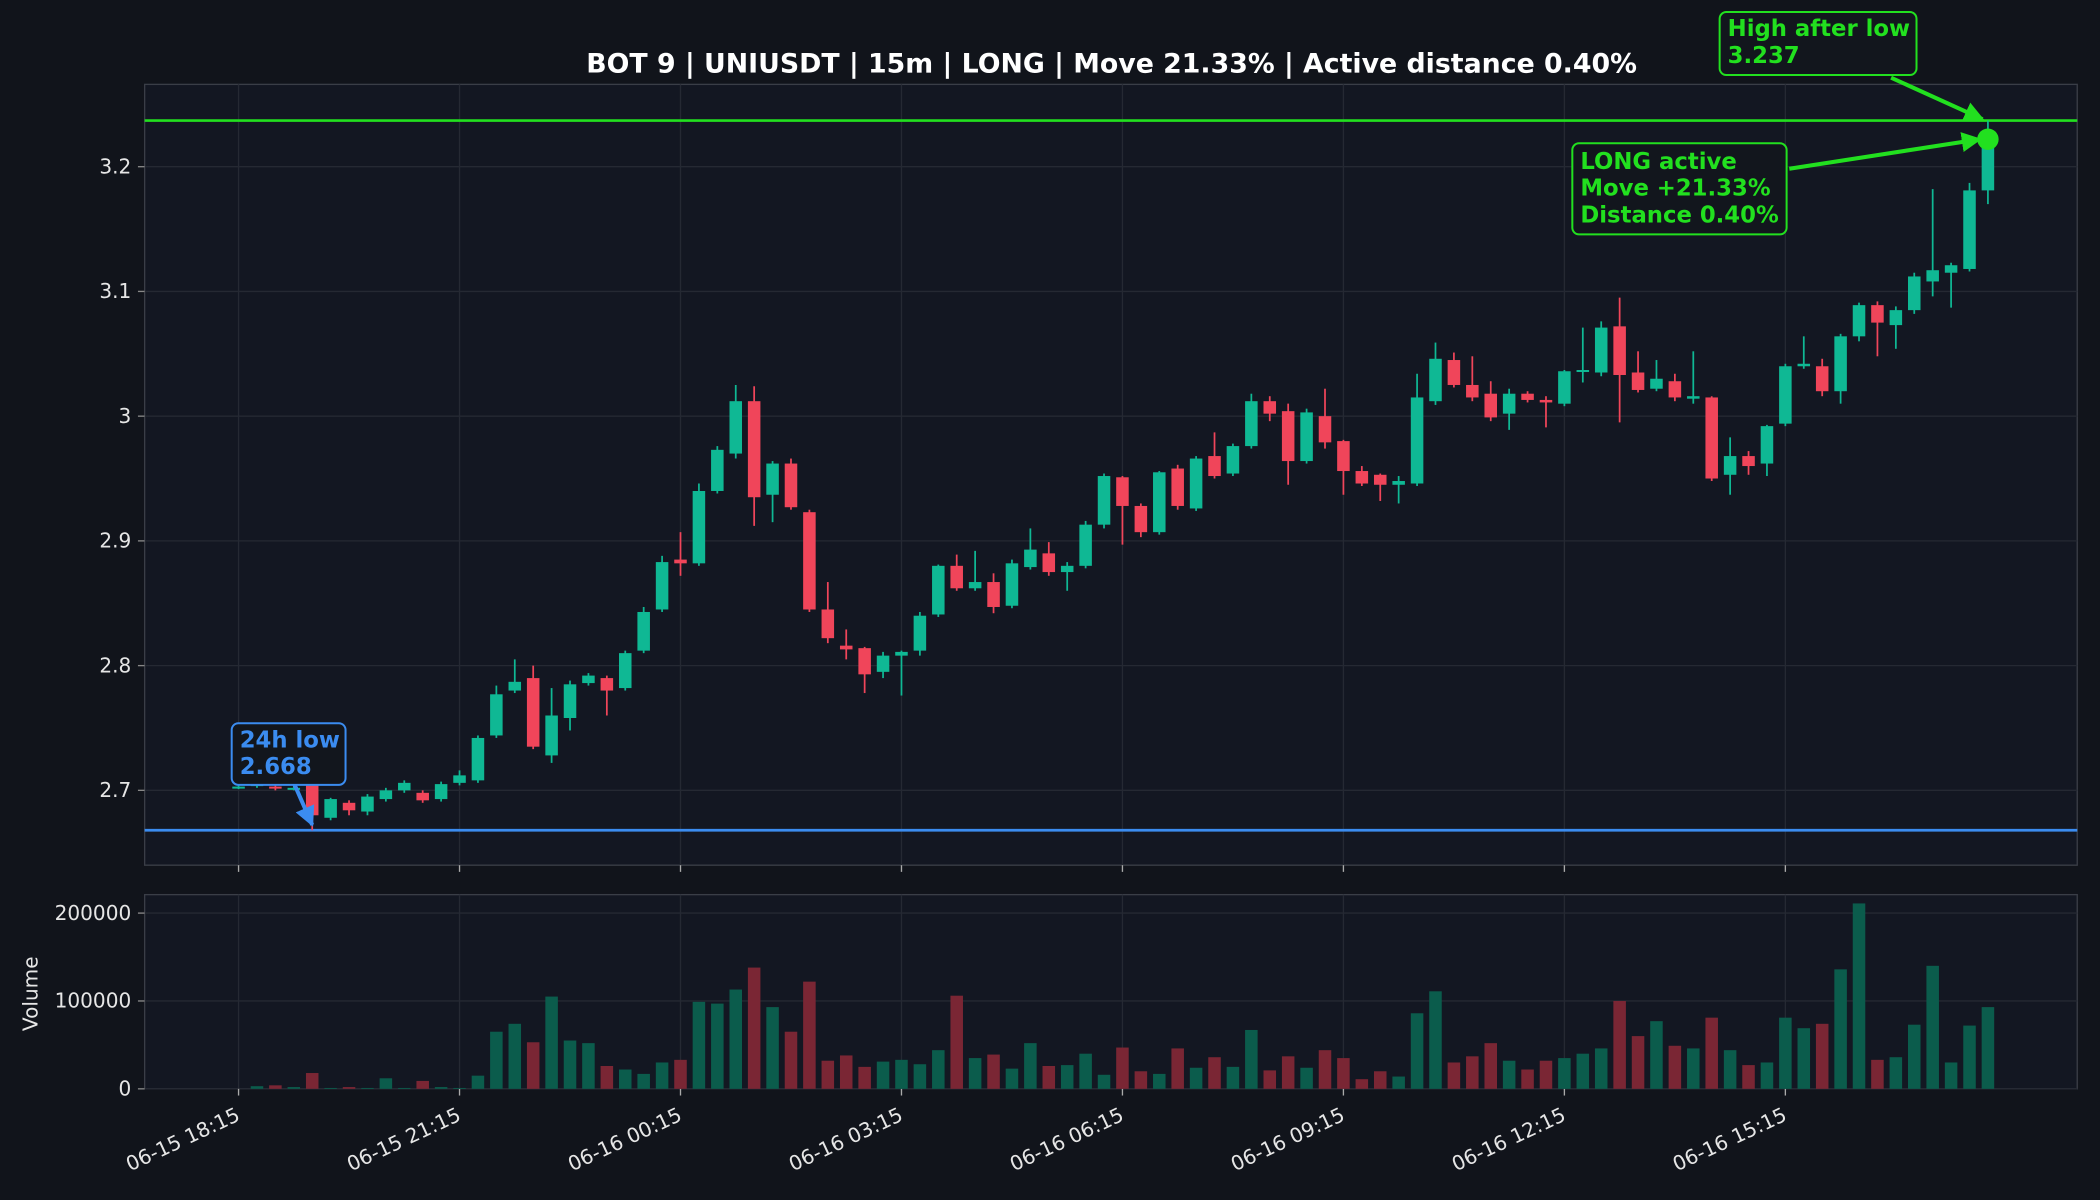 The height and width of the screenshot is (1200, 2100). I want to click on annotation-line: LONG active, so click(1658, 162).